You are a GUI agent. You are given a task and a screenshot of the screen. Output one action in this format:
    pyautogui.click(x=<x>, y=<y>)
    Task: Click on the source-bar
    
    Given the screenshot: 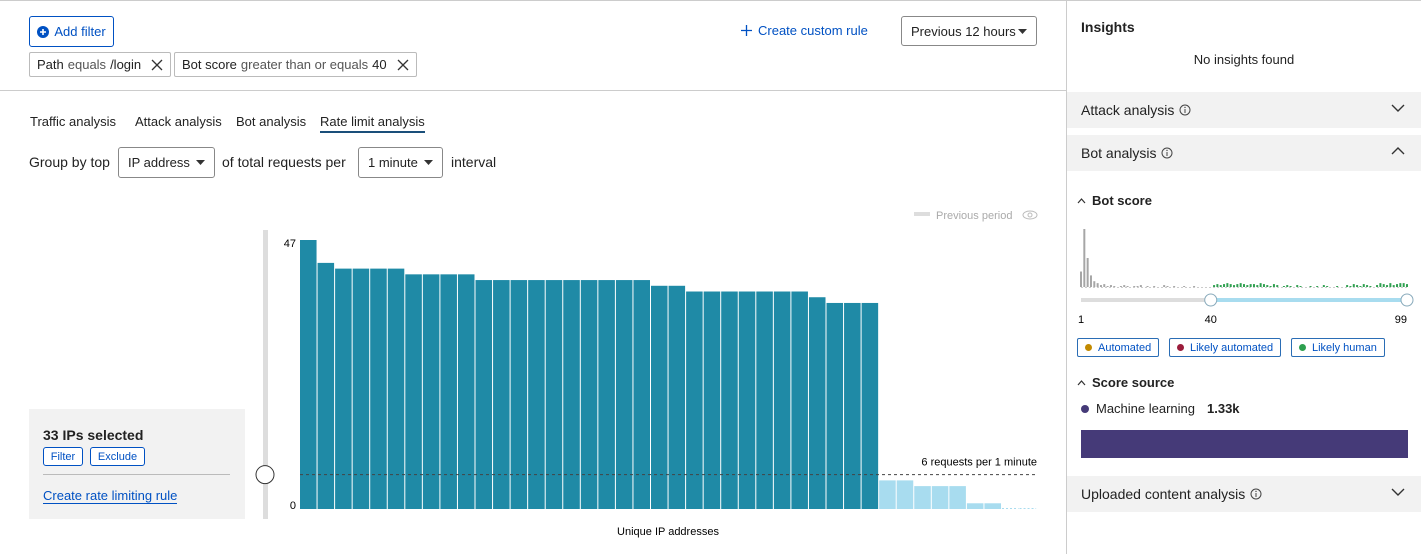 What is the action you would take?
    pyautogui.click(x=1244, y=444)
    